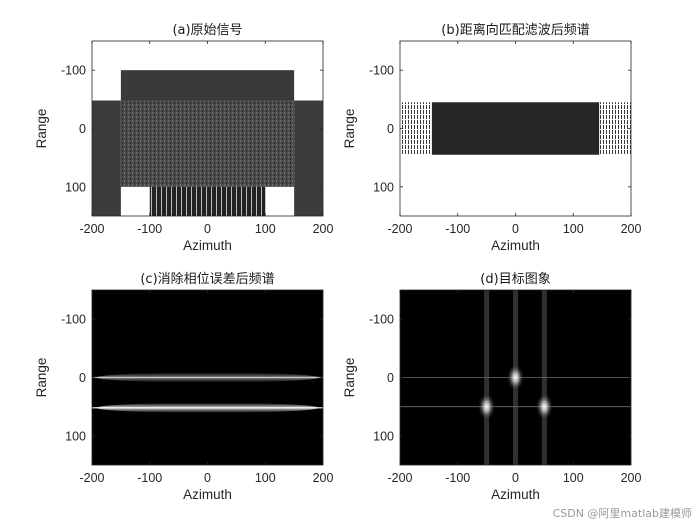  I want to click on subplot-title: (b)距离向匹配滤波后频谱, so click(515, 30).